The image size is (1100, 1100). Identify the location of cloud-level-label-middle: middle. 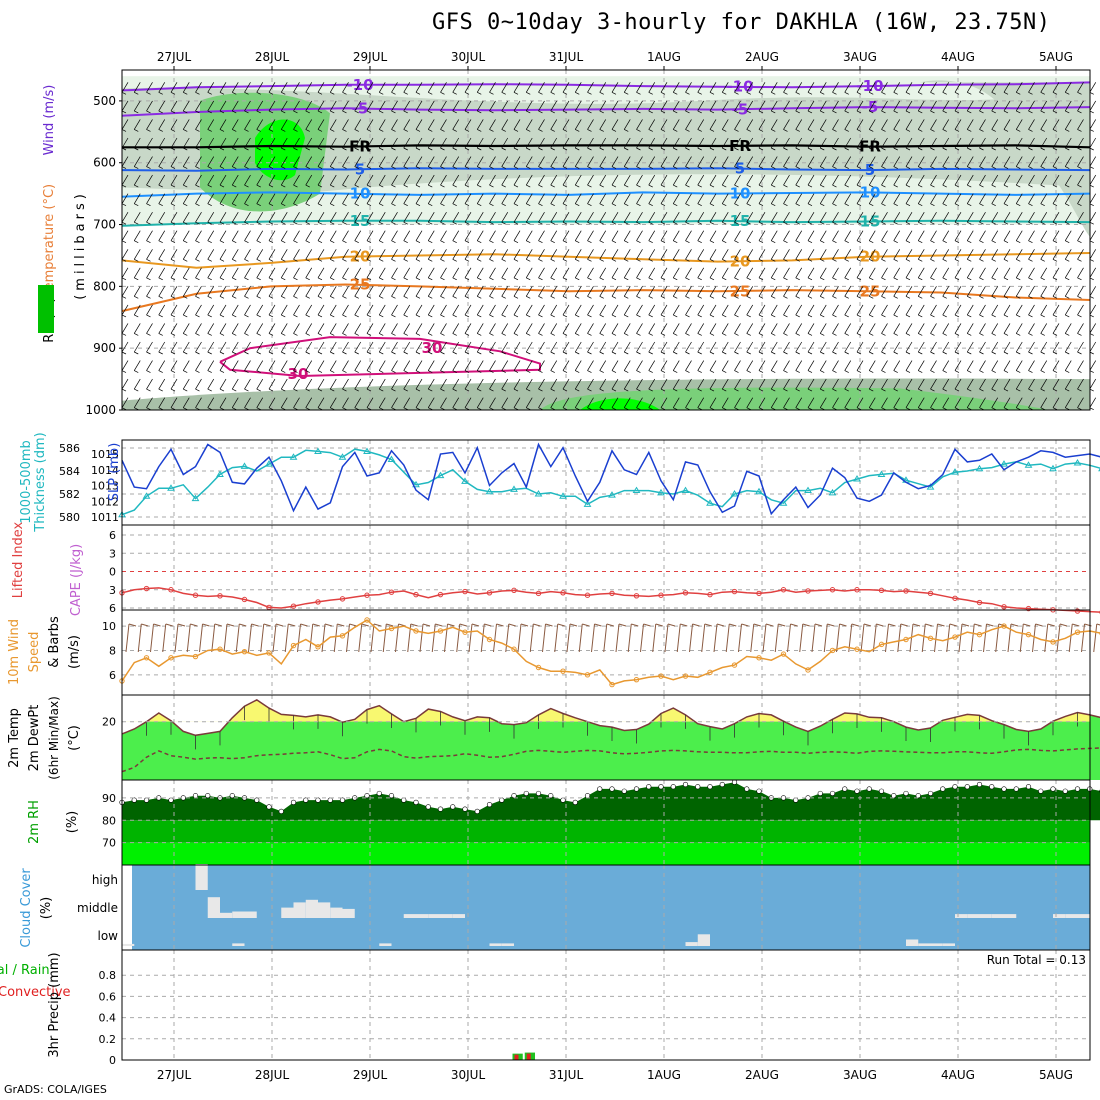
(97, 908).